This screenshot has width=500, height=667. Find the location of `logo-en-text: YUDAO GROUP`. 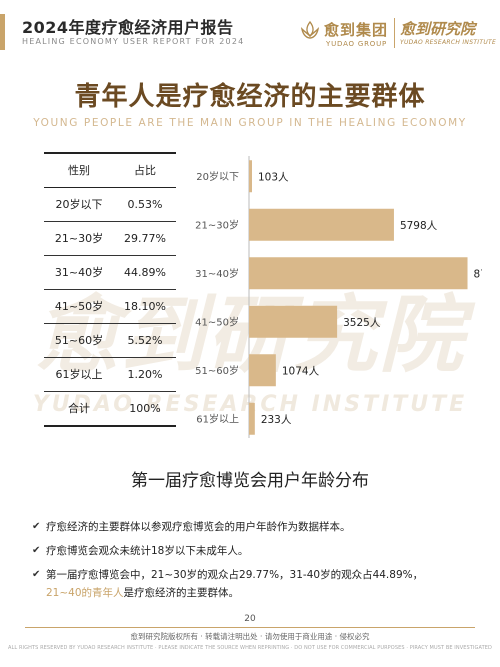

logo-en-text: YUDAO GROUP is located at coordinates (357, 44).